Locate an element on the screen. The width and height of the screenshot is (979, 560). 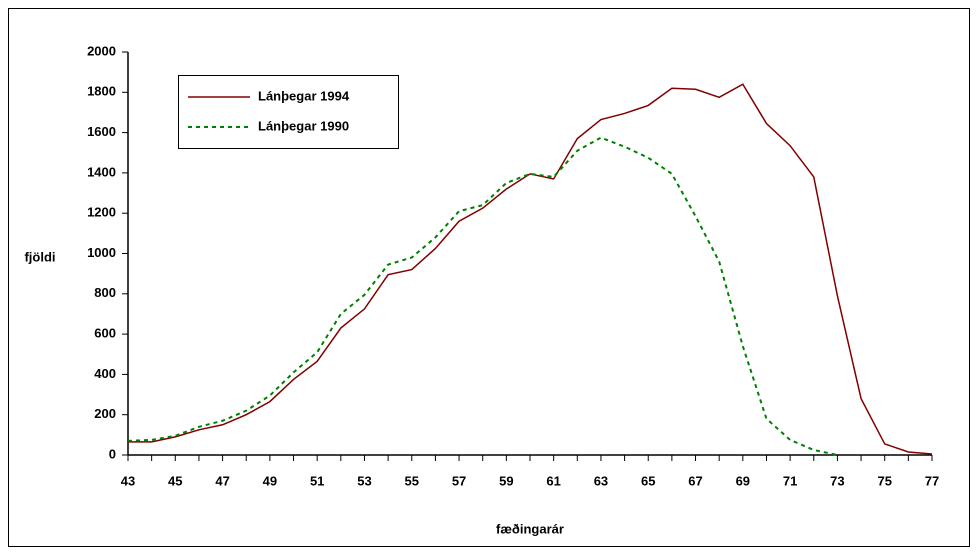
x-tick-label: 65 is located at coordinates (648, 480).